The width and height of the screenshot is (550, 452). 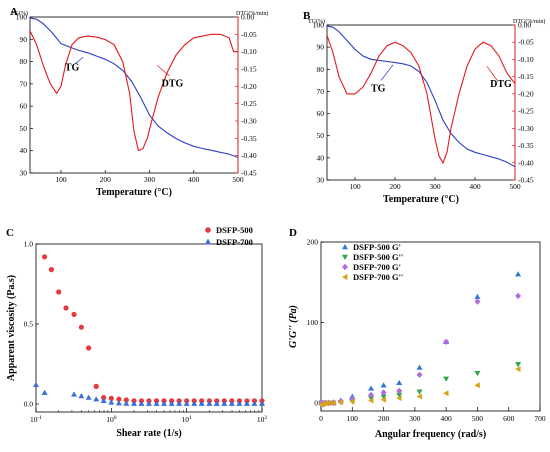 I want to click on y-left-tick-label: 80, so click(x=321, y=69).